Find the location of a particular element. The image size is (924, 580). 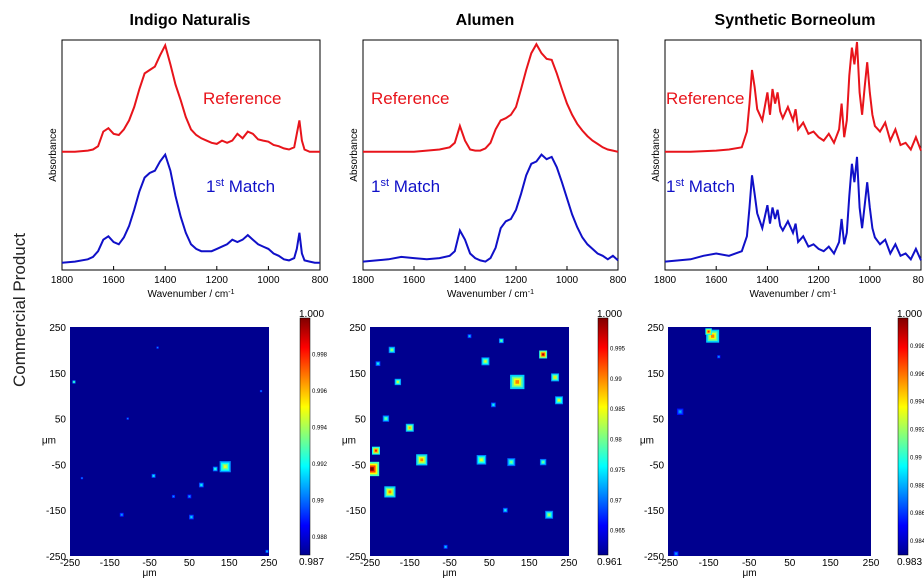

colorbar-tick-label: 0.986 is located at coordinates (917, 514).